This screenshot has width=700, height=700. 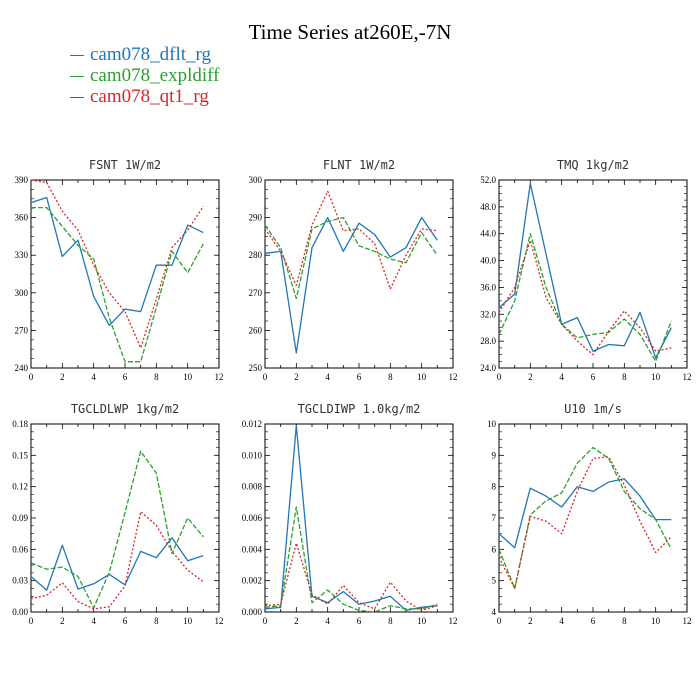 What do you see at coordinates (494, 487) in the screenshot?
I see `y-tick-label: 8` at bounding box center [494, 487].